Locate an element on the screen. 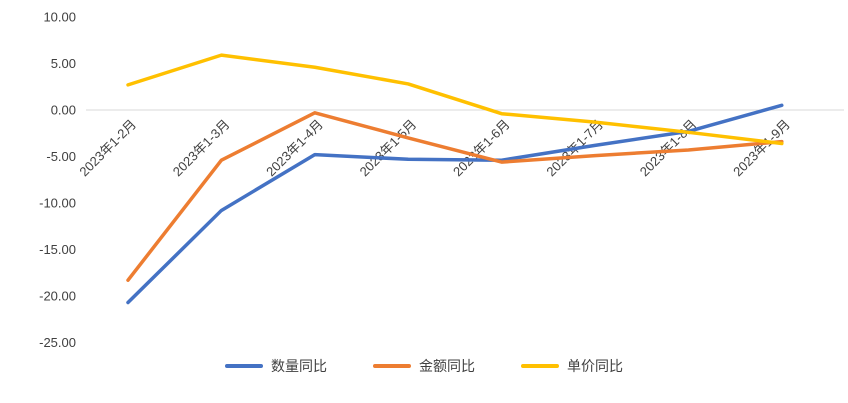  legend-line-swatch-blue is located at coordinates (244, 366).